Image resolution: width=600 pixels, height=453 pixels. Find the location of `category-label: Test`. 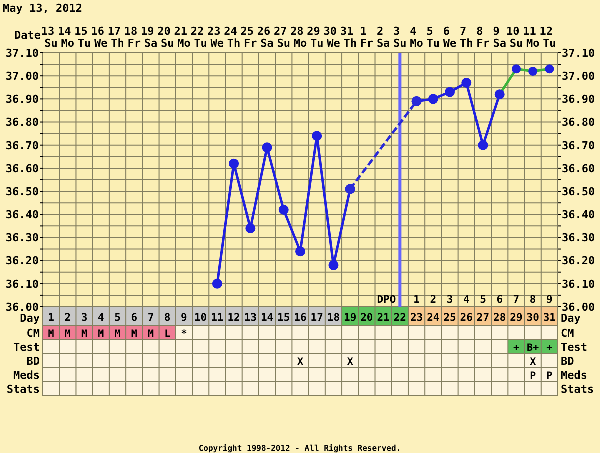

category-label: Test is located at coordinates (27, 347).